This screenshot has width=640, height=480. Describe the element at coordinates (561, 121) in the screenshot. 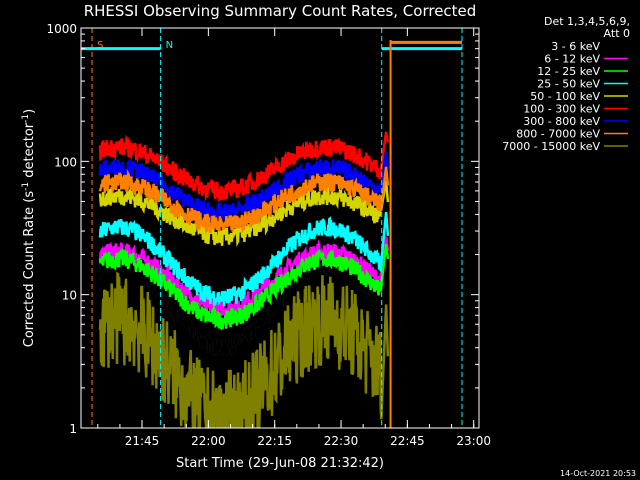

I see `legend-label-6: 300 - 800 keV` at that location.